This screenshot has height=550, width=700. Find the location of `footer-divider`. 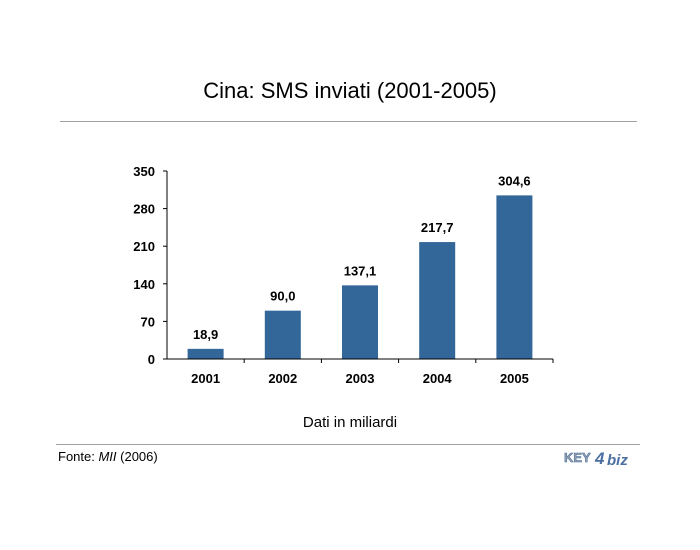

footer-divider is located at coordinates (348, 444).